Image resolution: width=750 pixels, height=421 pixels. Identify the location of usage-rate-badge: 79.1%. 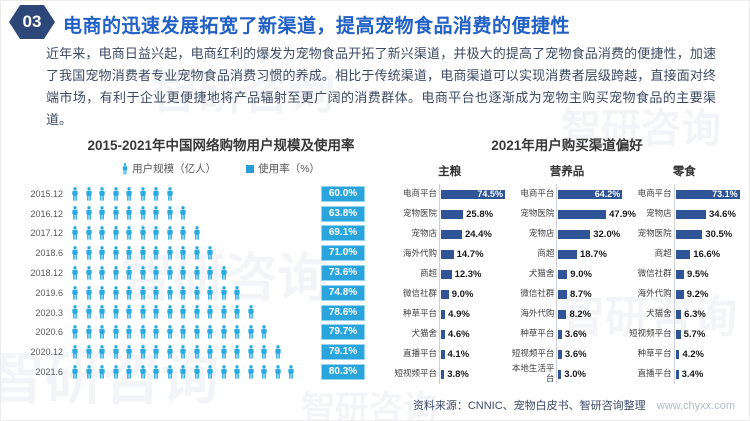
(343, 352).